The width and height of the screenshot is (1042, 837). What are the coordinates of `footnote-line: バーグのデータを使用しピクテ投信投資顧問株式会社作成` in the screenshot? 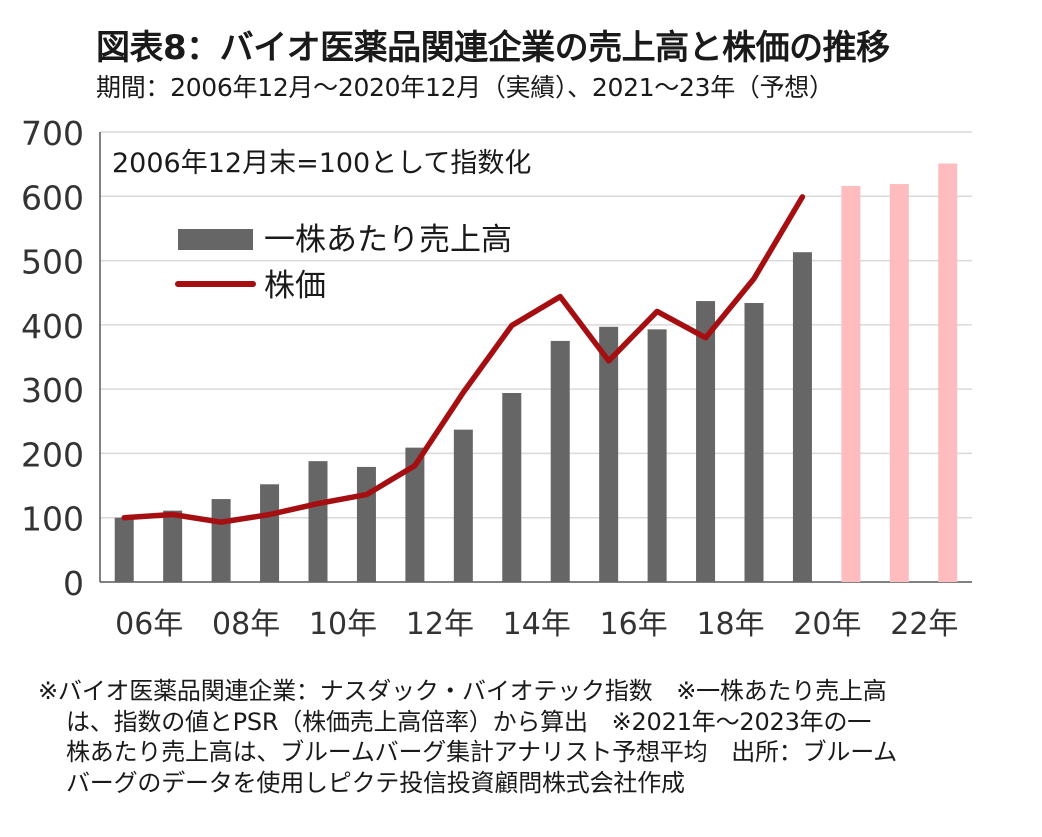 It's located at (375, 782).